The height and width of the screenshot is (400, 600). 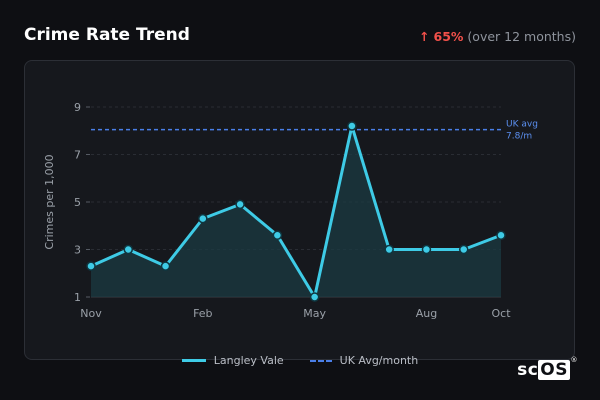 I want to click on x-tick-label: Nov, so click(x=91, y=313).